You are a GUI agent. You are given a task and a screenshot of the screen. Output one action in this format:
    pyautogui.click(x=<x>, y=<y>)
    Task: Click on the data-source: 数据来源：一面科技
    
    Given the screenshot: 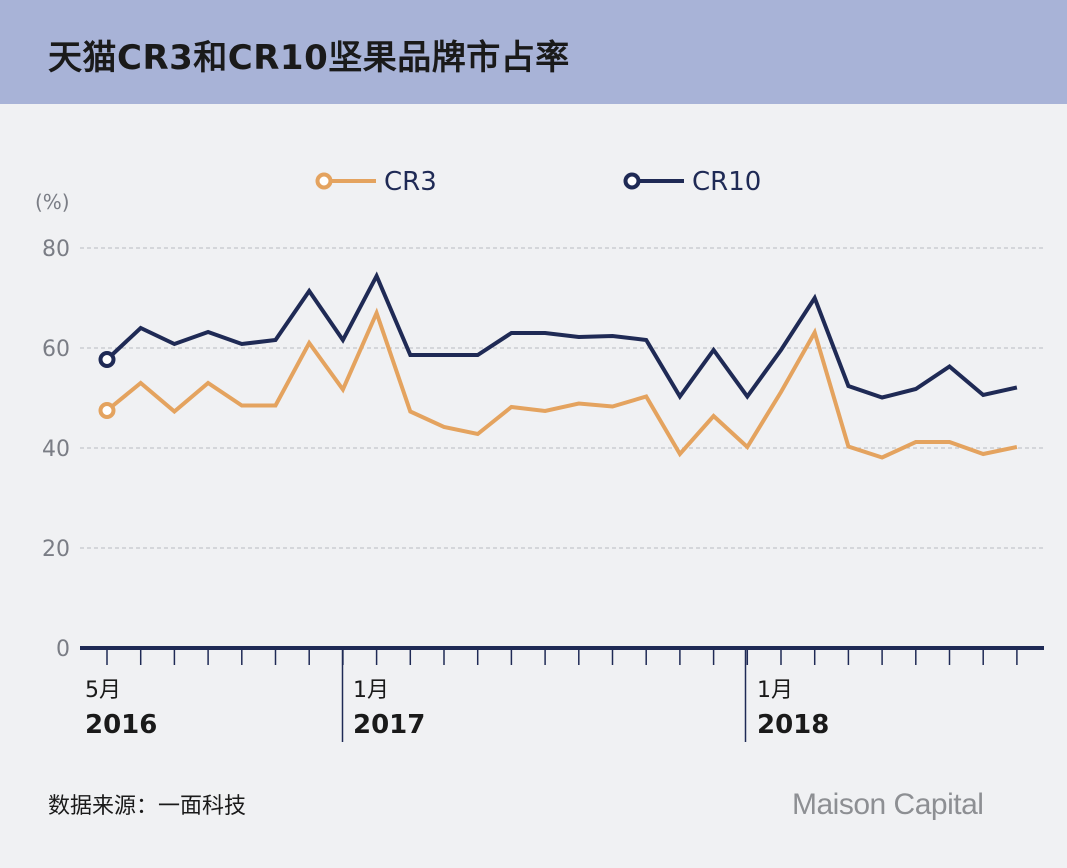 What is the action you would take?
    pyautogui.click(x=147, y=806)
    